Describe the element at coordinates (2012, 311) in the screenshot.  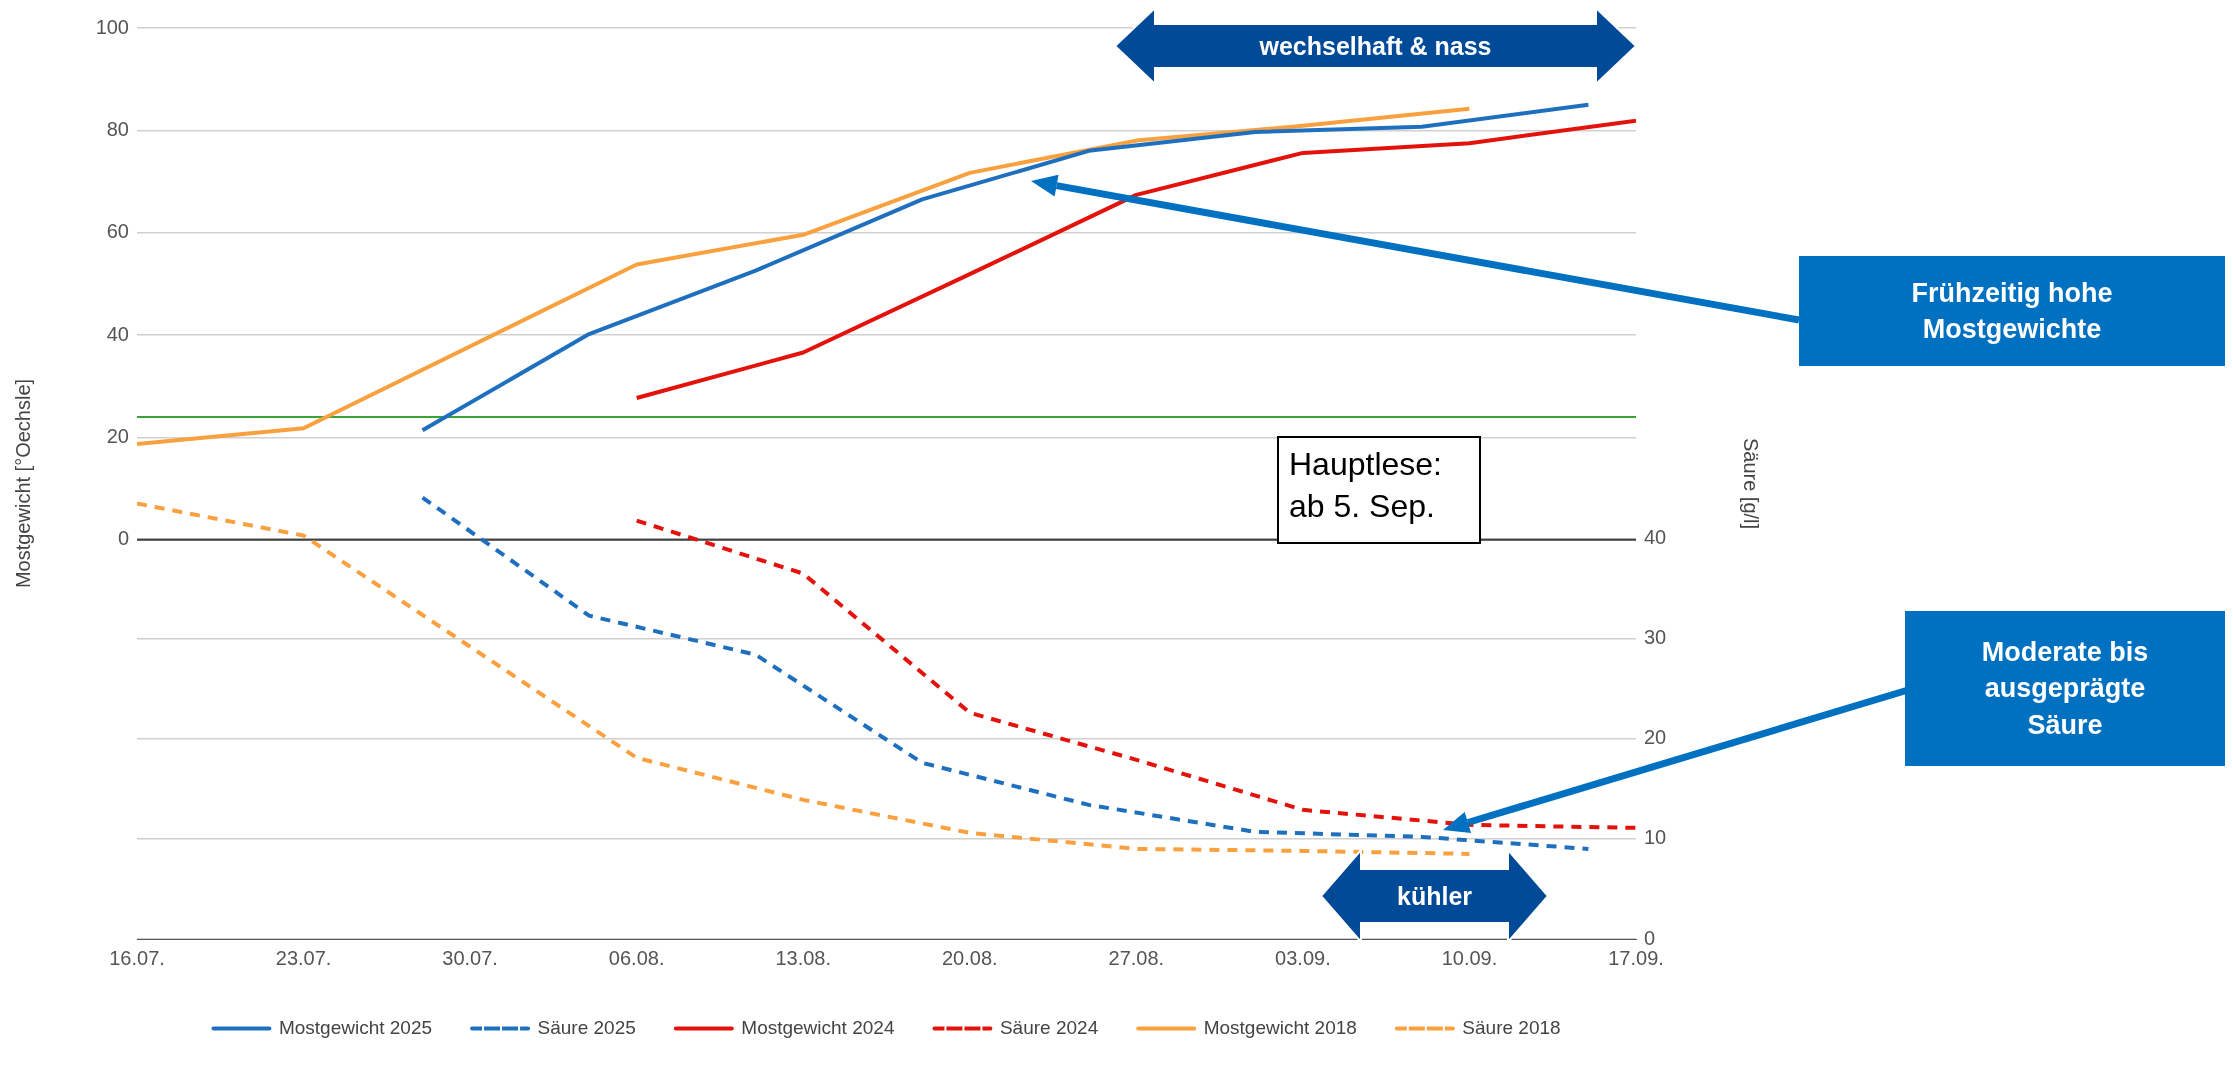
I see `text: Frühzeitig hohe Mostgewichte` at that location.